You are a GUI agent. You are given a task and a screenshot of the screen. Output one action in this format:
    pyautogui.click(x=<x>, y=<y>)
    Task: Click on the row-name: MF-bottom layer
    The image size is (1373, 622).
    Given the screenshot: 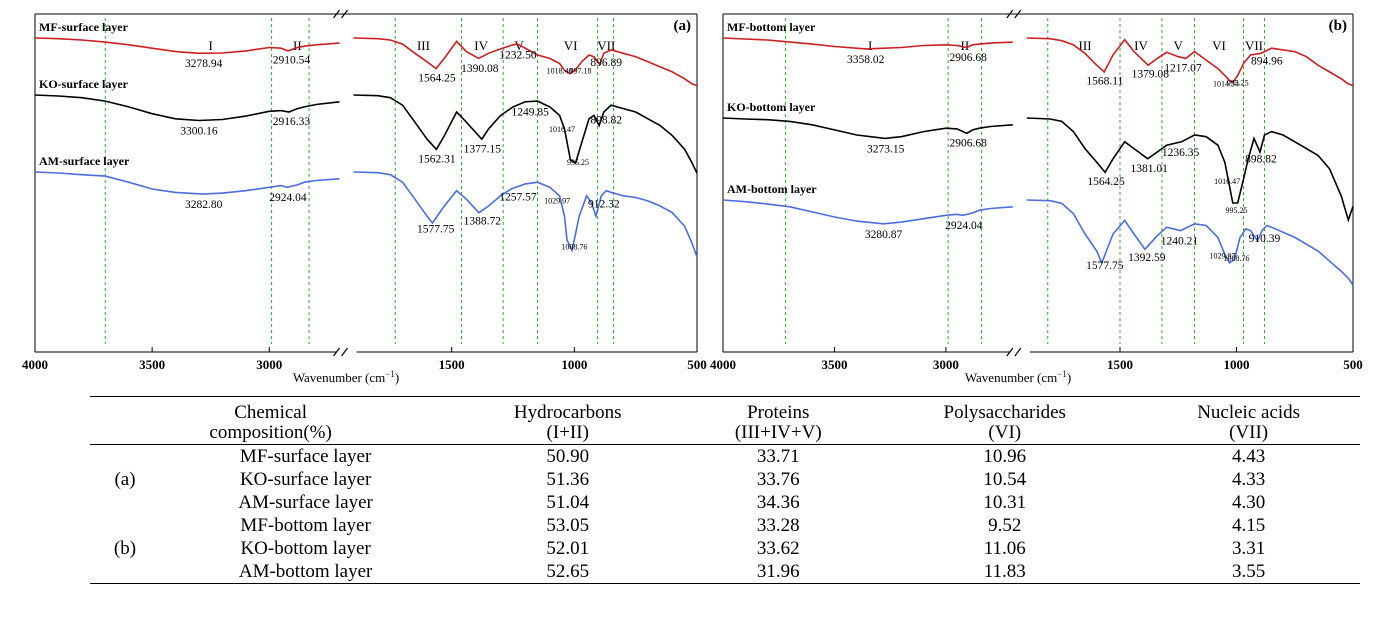 What is the action you would take?
    pyautogui.click(x=305, y=525)
    